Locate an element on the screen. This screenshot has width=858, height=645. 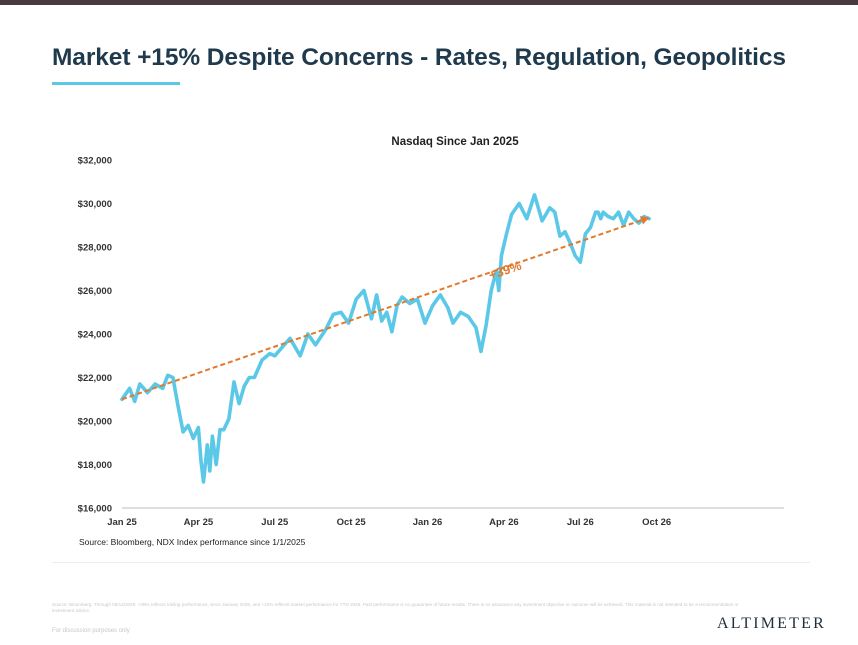
y-tick-label: $28,000 is located at coordinates (95, 248).